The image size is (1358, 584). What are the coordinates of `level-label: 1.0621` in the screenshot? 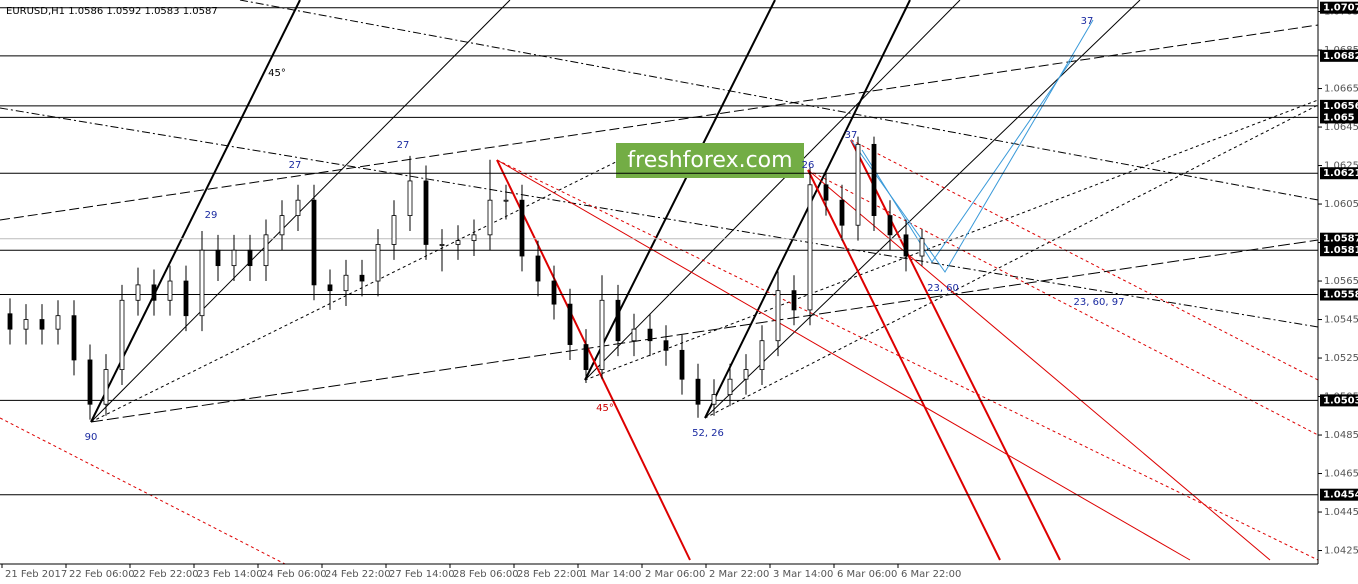 It's located at (1340, 173).